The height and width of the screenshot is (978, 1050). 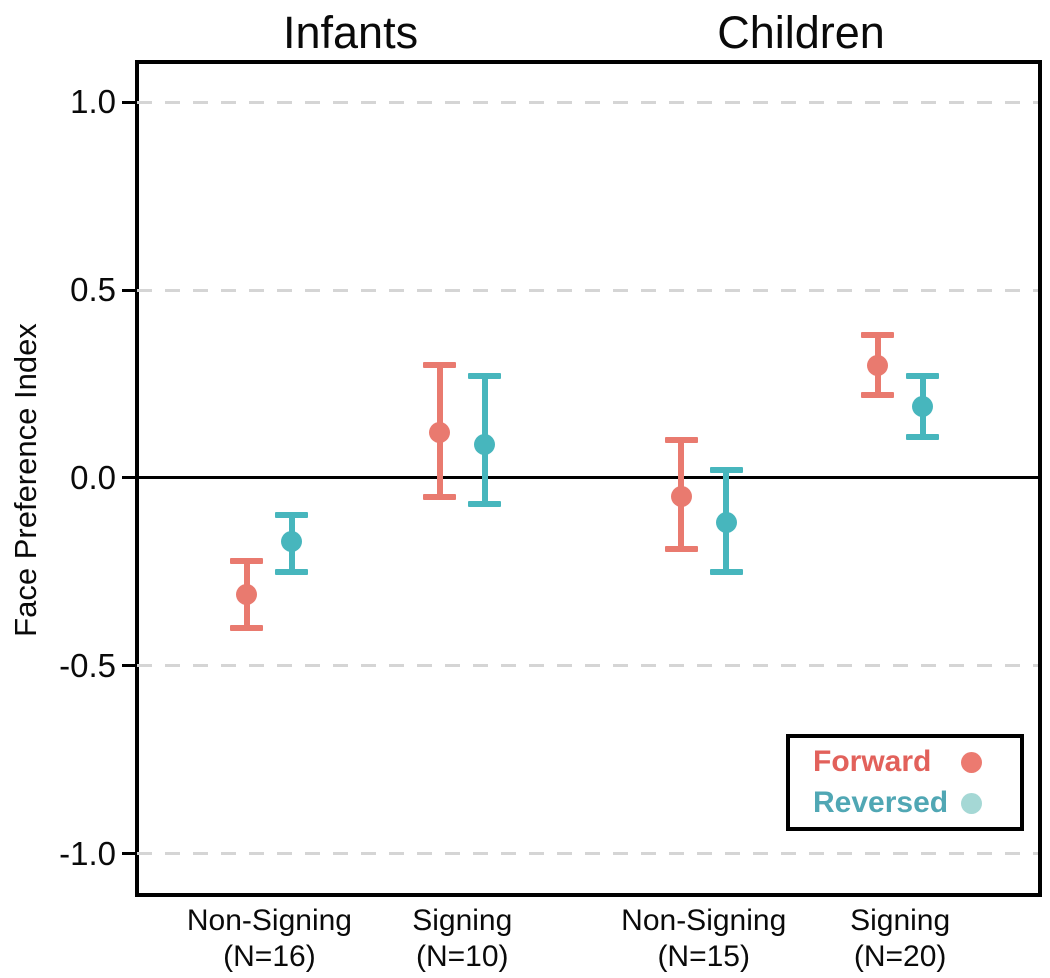 What do you see at coordinates (726, 523) in the screenshot?
I see `point-reversed-children-non-signing` at bounding box center [726, 523].